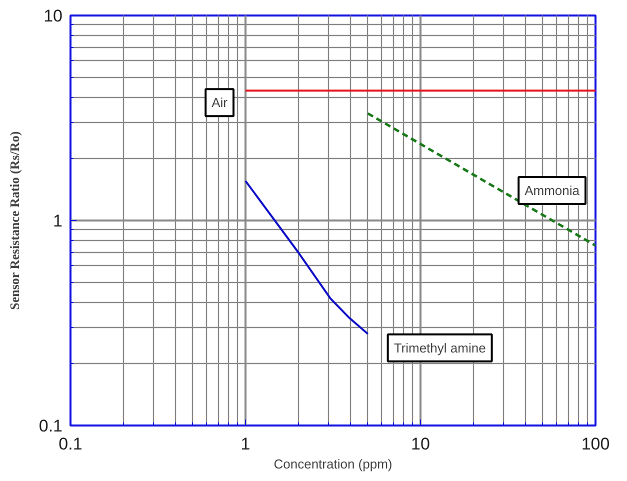 The height and width of the screenshot is (481, 627). Describe the element at coordinates (220, 102) in the screenshot. I see `series-label: Air` at that location.